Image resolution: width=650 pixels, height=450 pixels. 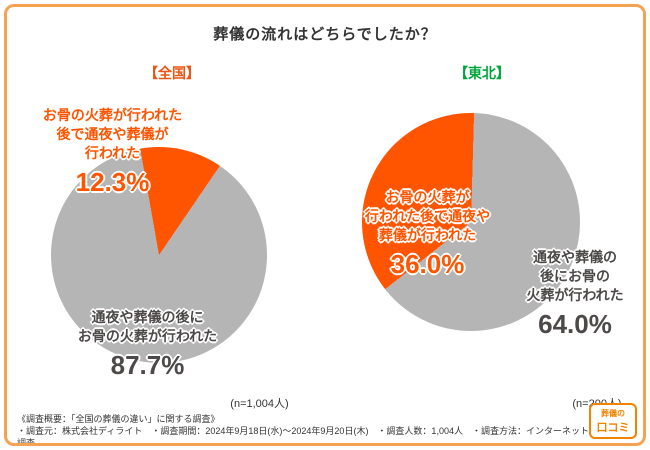 What do you see at coordinates (427, 215) in the screenshot?
I see `slice-label-text: お骨の火葬が 行われた後で通夜や 葬儀が行われた` at bounding box center [427, 215].